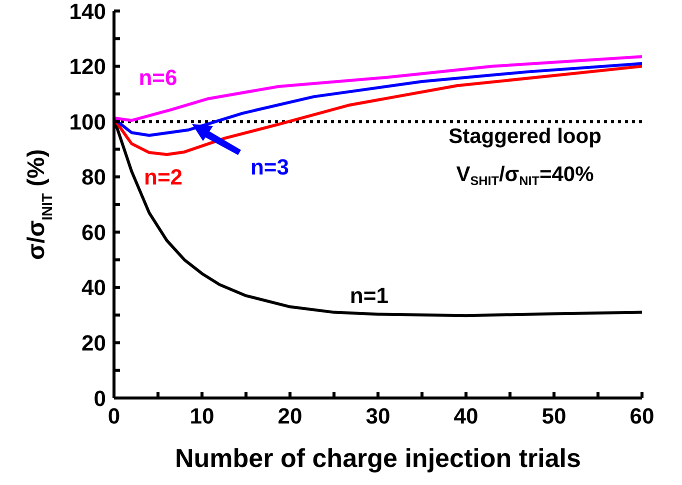 The width and height of the screenshot is (682, 485). Describe the element at coordinates (87, 67) in the screenshot. I see `y-tick-label: 120` at that location.